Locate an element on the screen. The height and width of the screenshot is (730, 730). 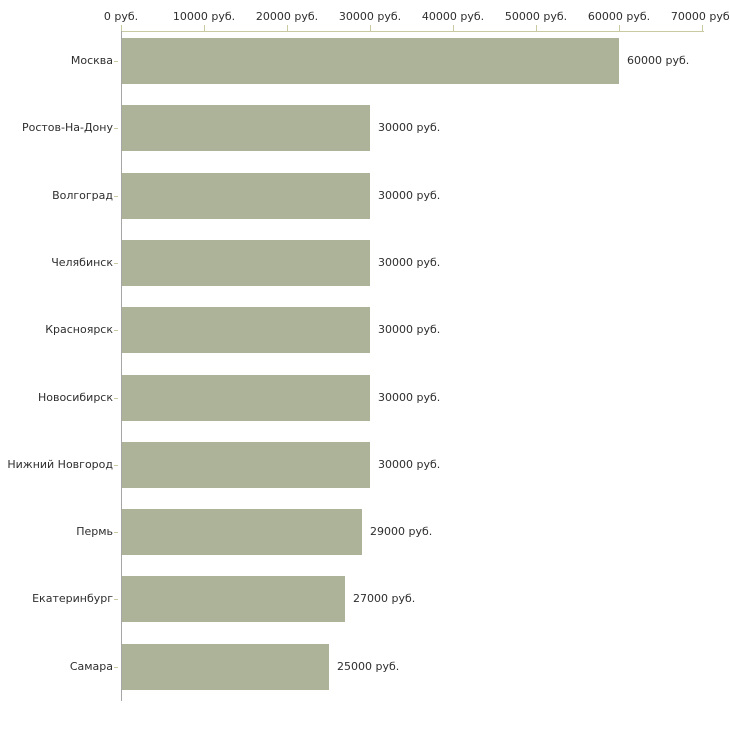
value-label: 60000 руб. is located at coordinates (658, 60).